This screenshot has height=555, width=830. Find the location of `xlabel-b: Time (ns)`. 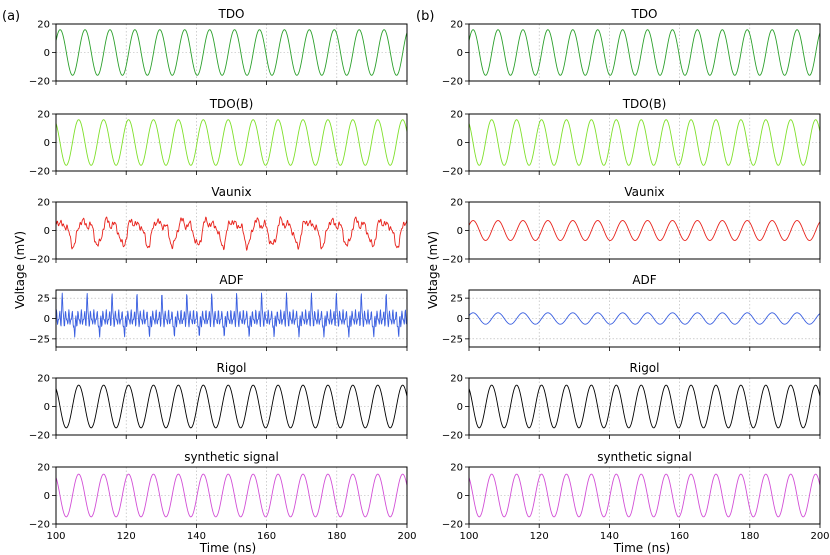

xlabel-b: Time (ns) is located at coordinates (641, 548).